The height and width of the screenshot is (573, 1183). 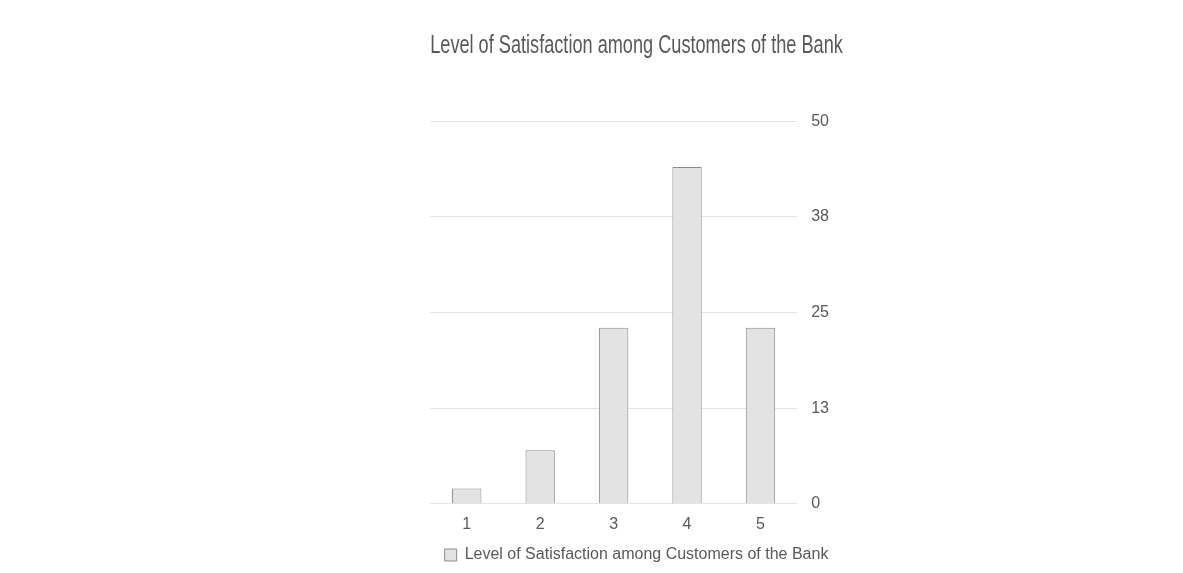 What do you see at coordinates (761, 523) in the screenshot?
I see `x-tick-label: 5` at bounding box center [761, 523].